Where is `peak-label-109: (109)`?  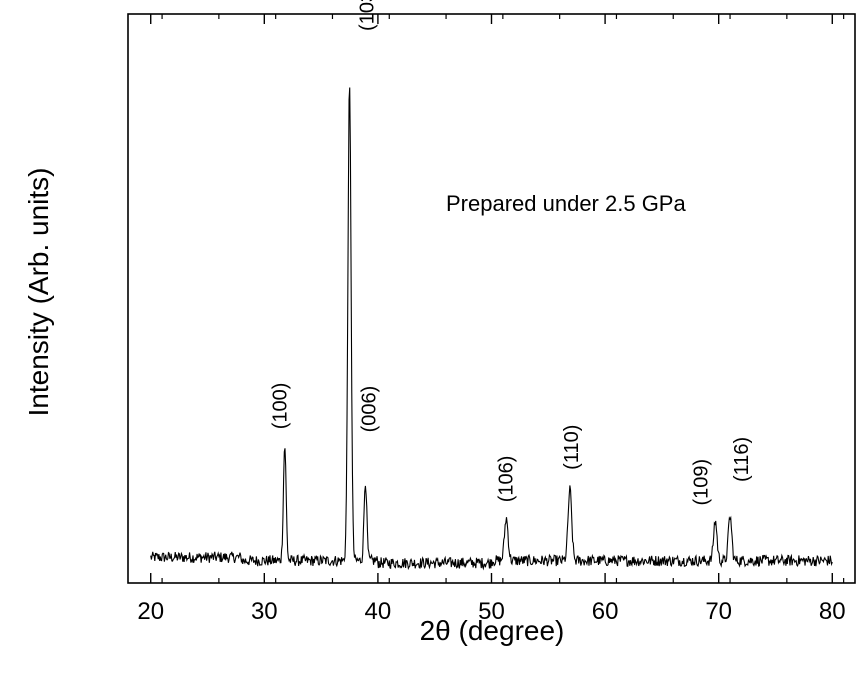 peak-label-109: (109) is located at coordinates (701, 482).